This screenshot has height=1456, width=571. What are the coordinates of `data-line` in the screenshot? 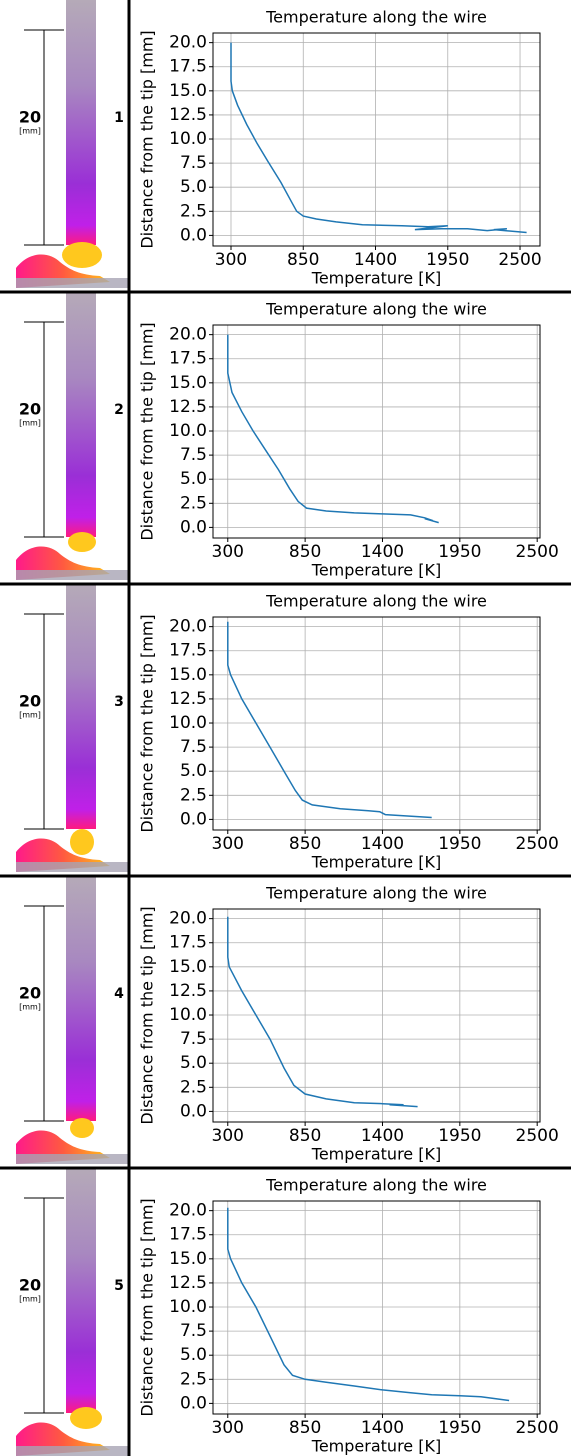 It's located at (368, 1304).